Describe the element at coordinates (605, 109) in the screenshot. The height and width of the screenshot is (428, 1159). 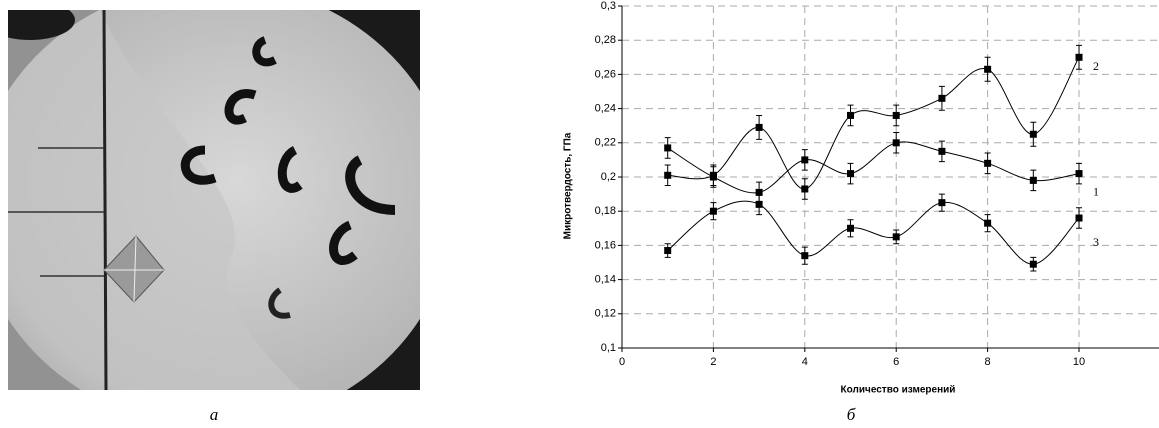
I see `y-tick-label: 0,24` at that location.